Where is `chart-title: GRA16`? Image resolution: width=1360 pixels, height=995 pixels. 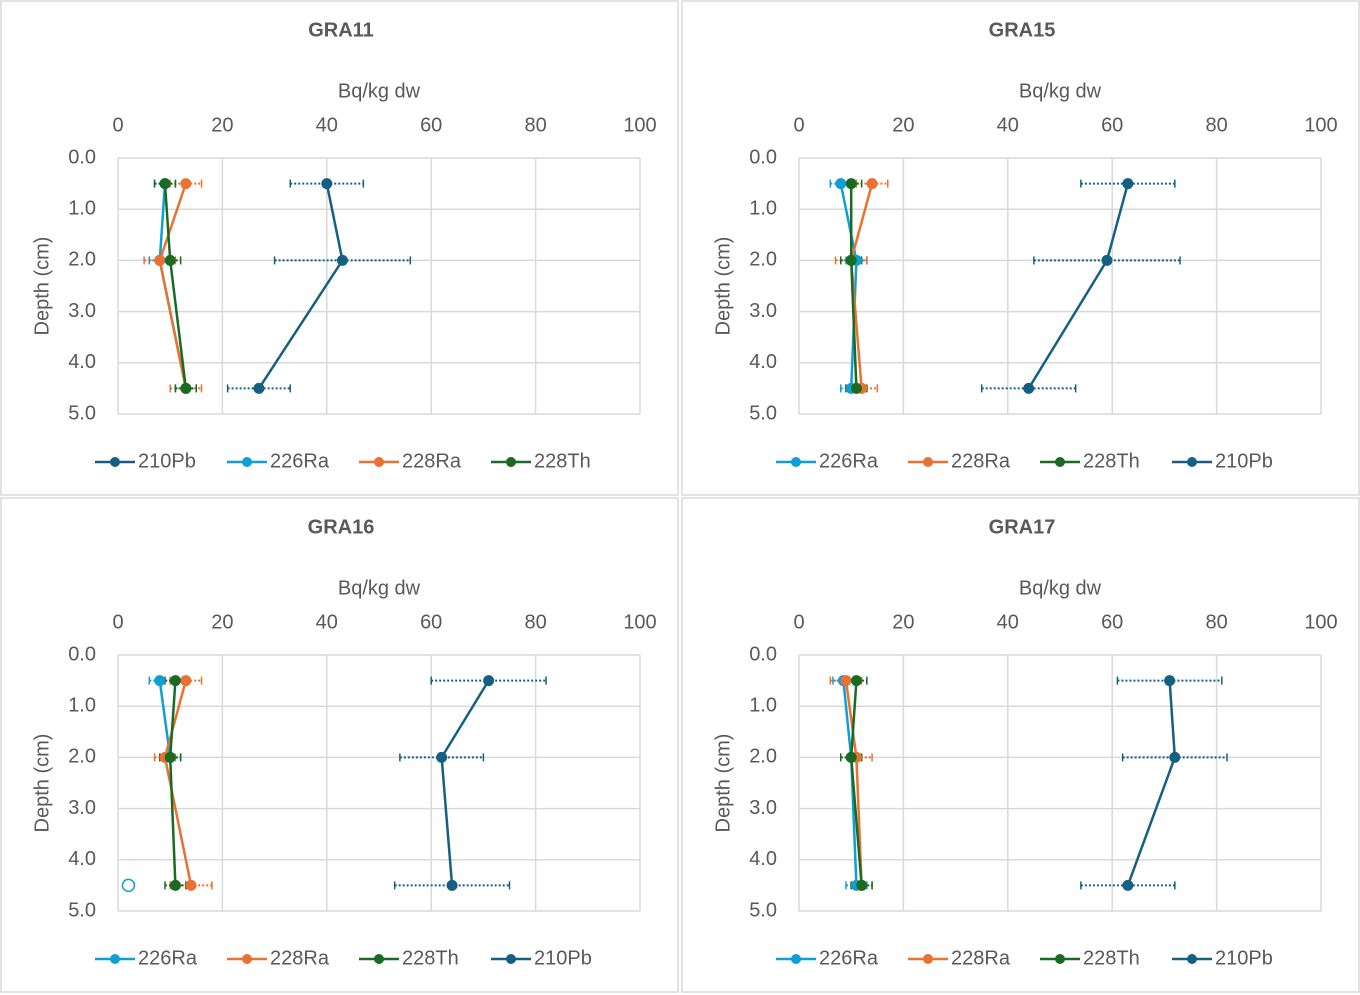 chart-title: GRA16 is located at coordinates (341, 527).